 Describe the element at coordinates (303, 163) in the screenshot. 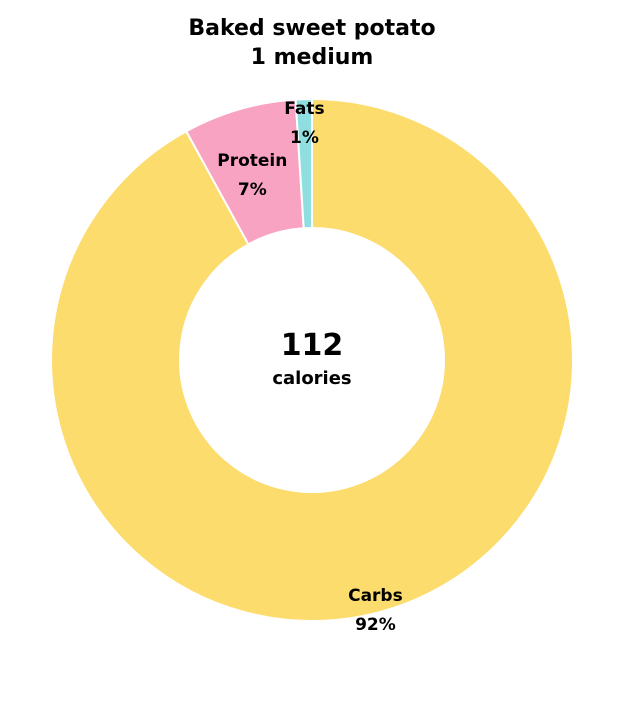

I see `slice-fats` at that location.